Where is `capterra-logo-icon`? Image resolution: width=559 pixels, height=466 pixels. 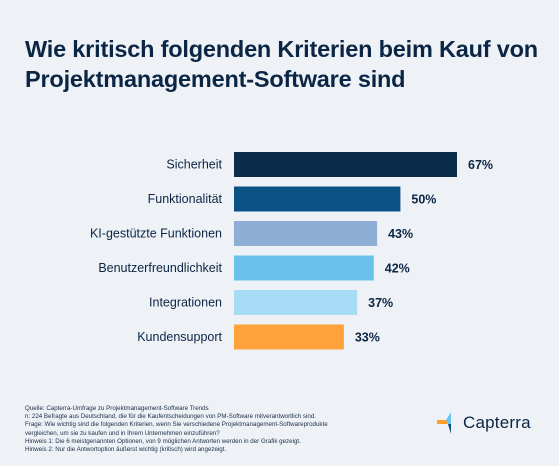 capterra-logo-icon is located at coordinates (444, 423).